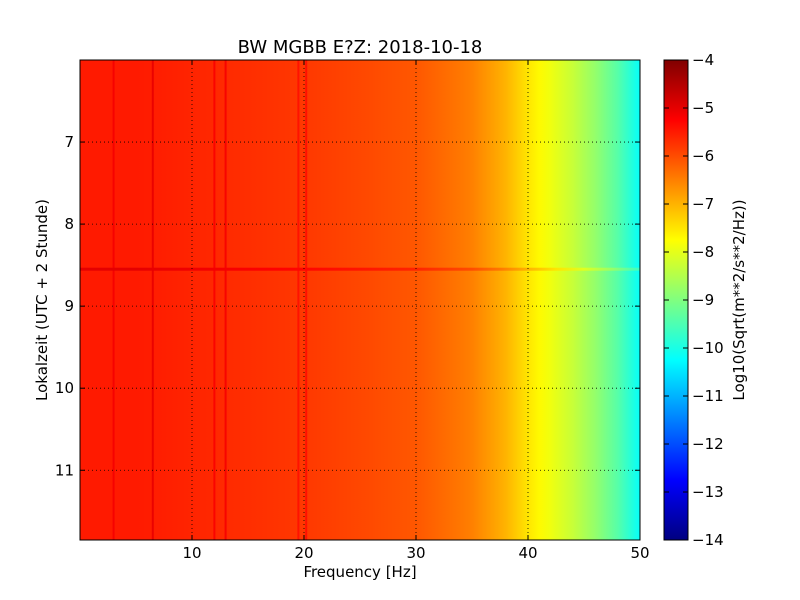 The height and width of the screenshot is (600, 800). I want to click on chart-title: BW MGBB E?Z: 2018-10-18, so click(360, 47).